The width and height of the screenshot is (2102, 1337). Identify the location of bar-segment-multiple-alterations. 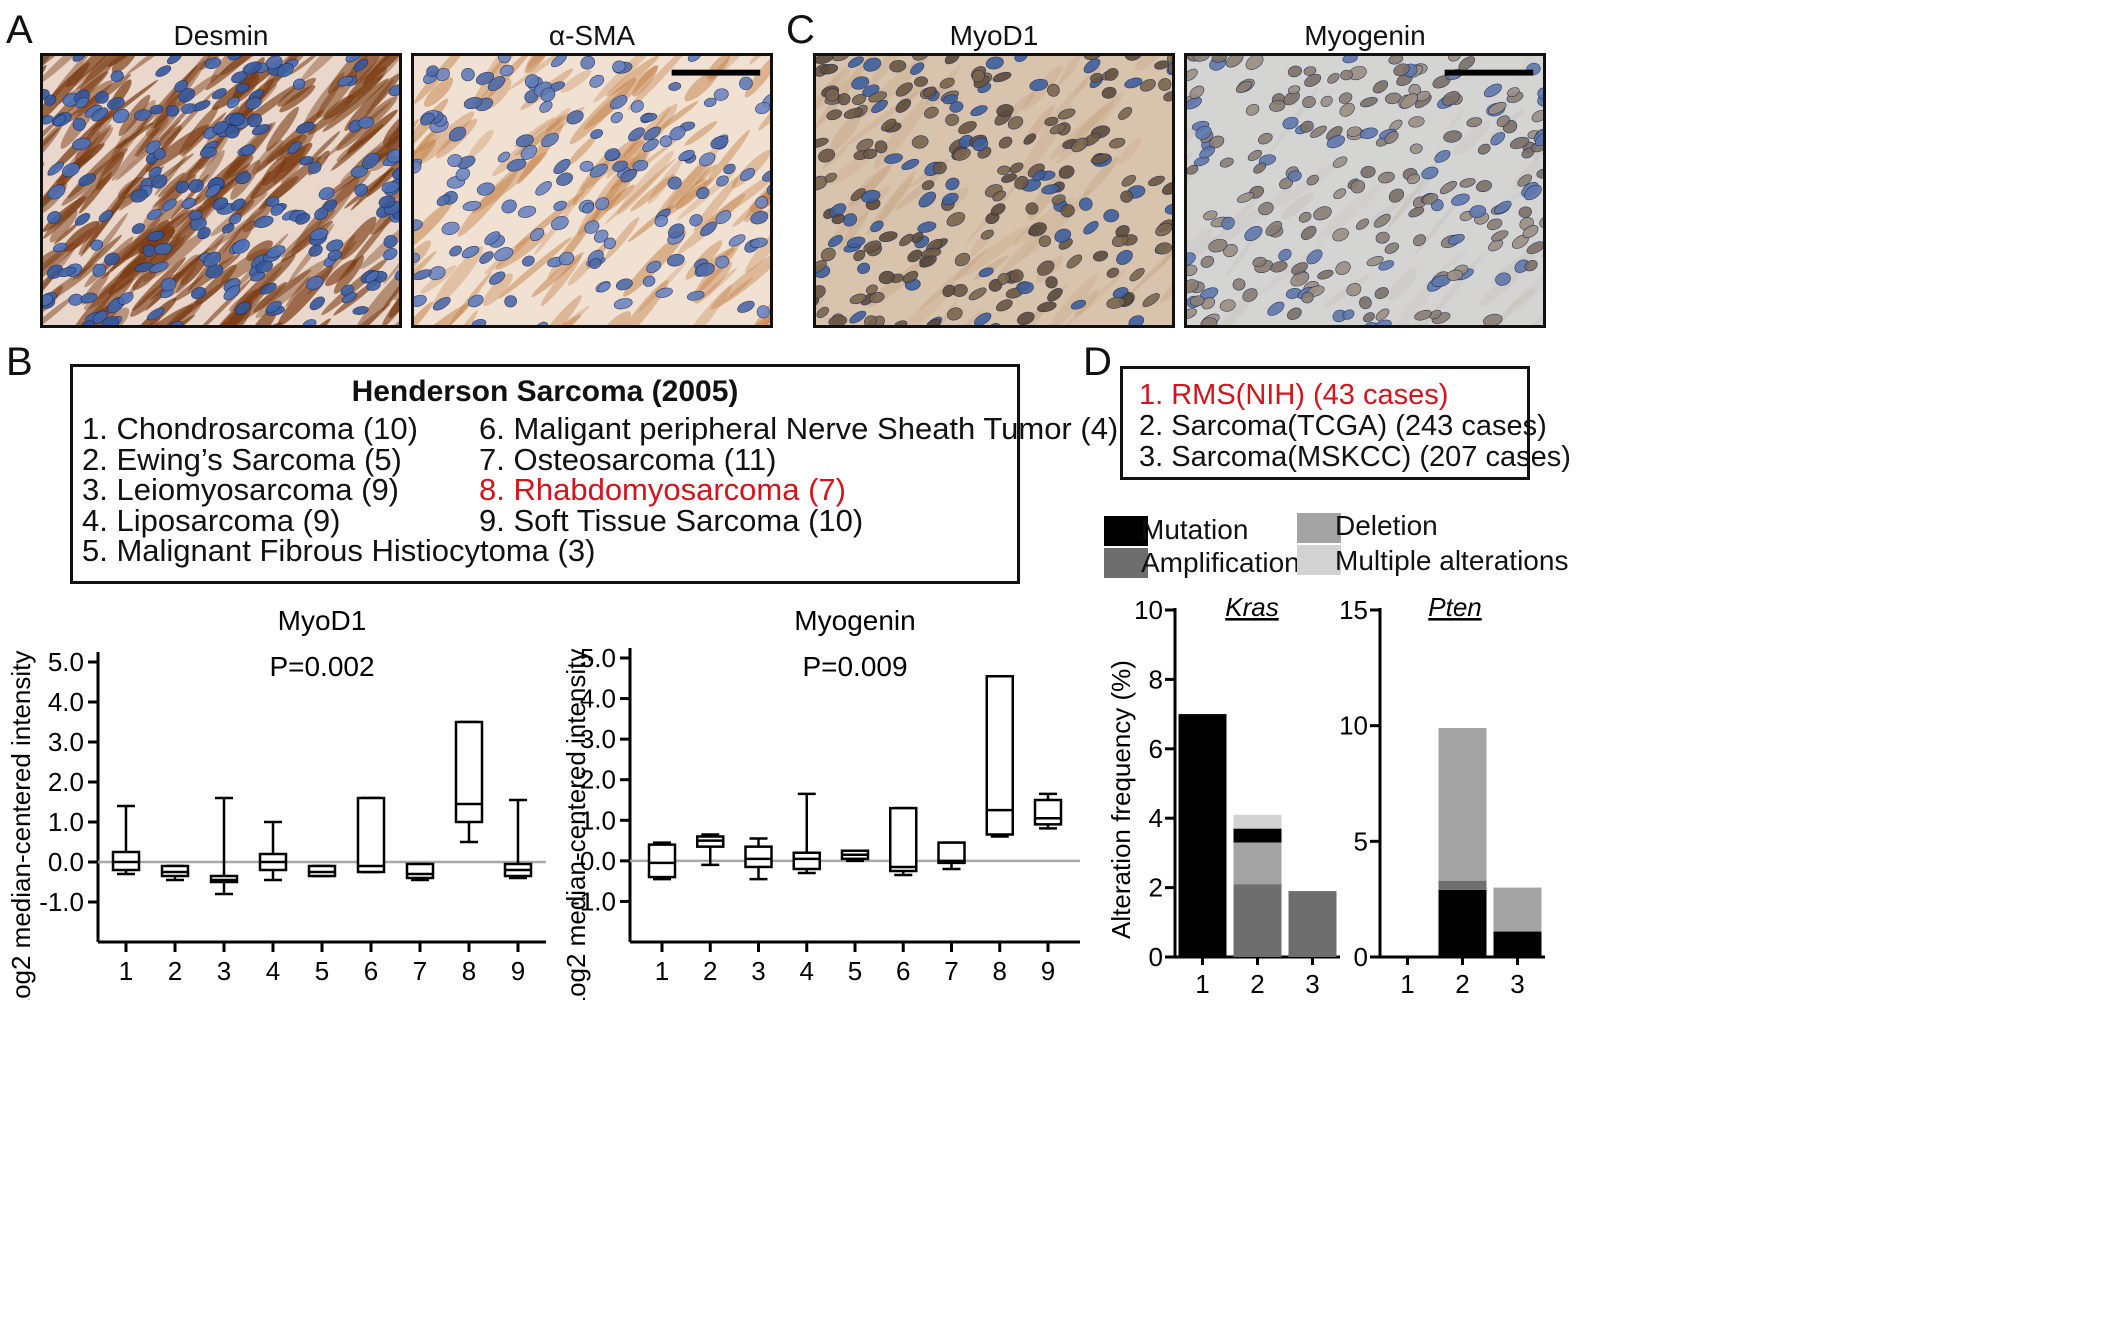
(1257, 821).